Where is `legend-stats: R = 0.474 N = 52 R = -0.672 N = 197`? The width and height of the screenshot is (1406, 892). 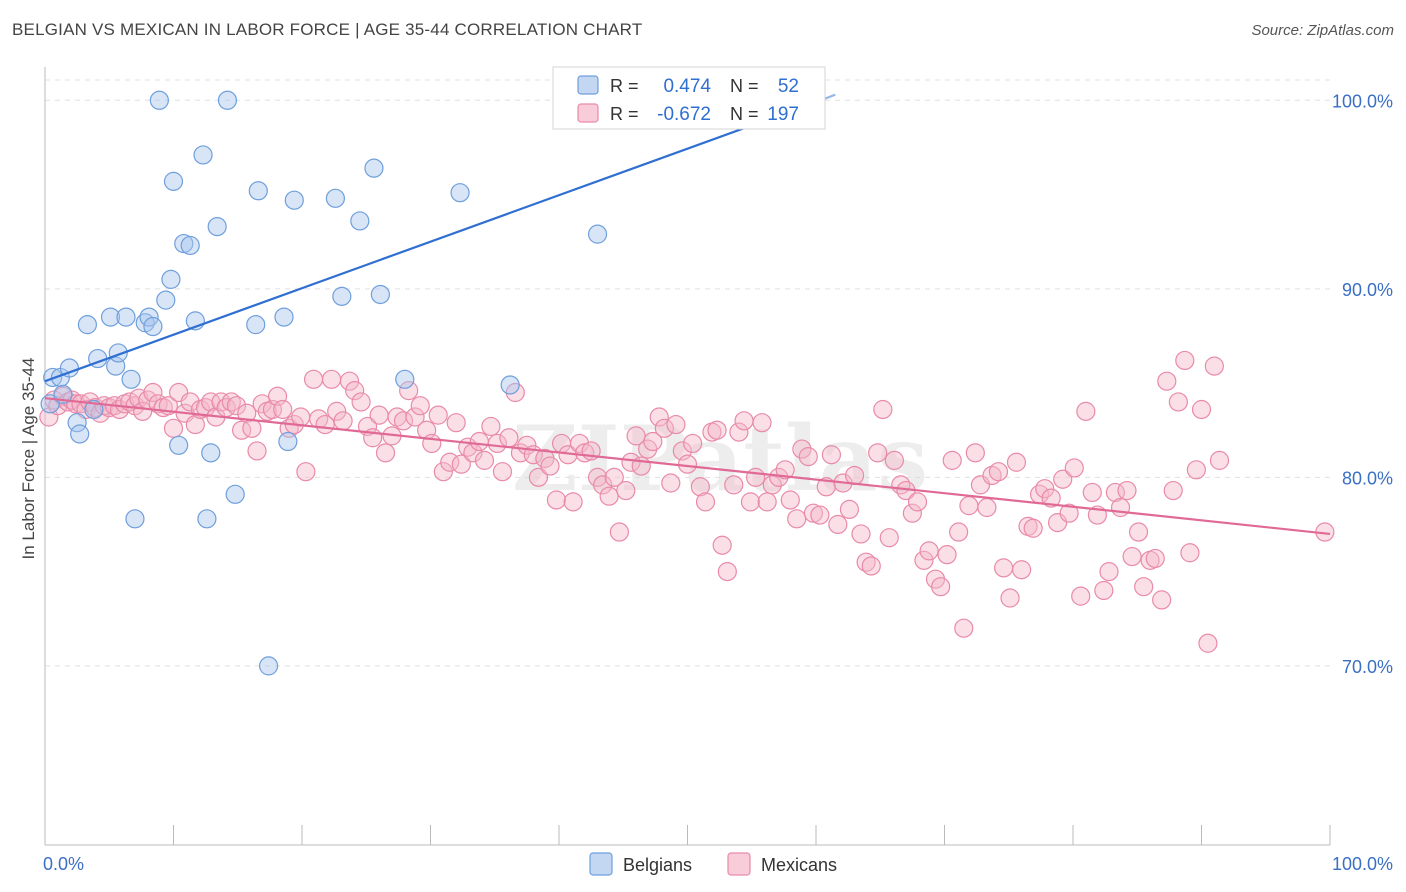
legend-stats: R = 0.474 N = 52 R = -0.672 N = 197 is located at coordinates (689, 98).